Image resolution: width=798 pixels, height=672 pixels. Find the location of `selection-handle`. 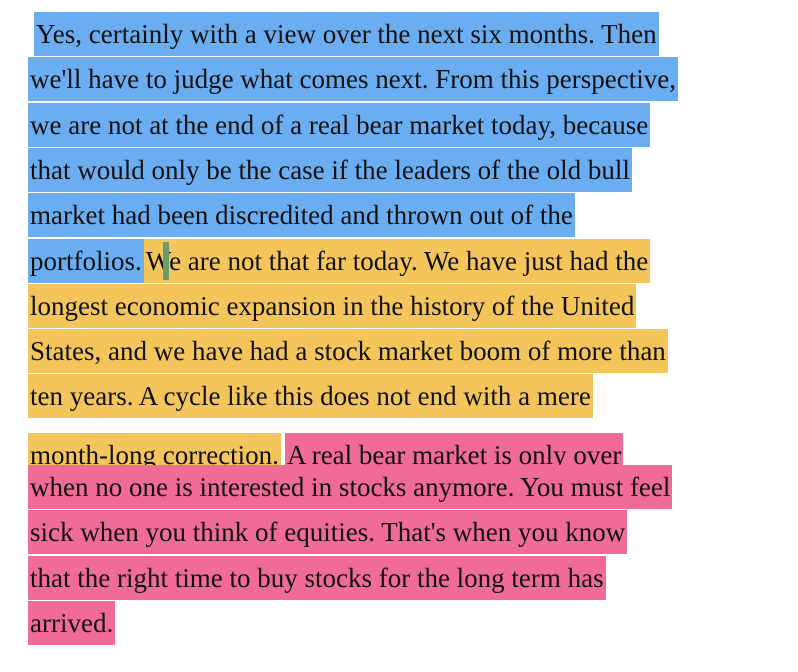

selection-handle is located at coordinates (166, 261).